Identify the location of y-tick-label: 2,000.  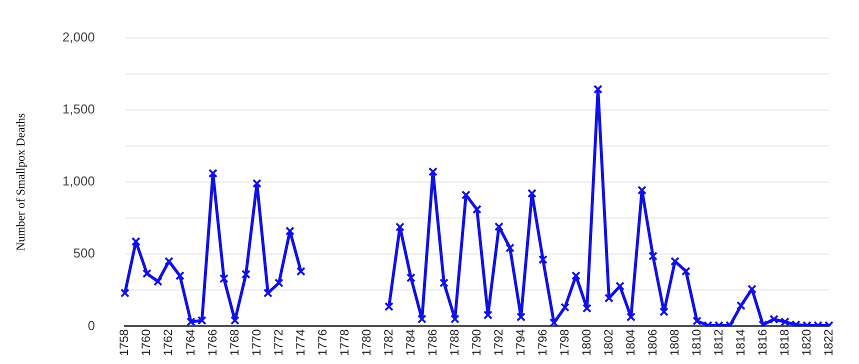
(78, 36).